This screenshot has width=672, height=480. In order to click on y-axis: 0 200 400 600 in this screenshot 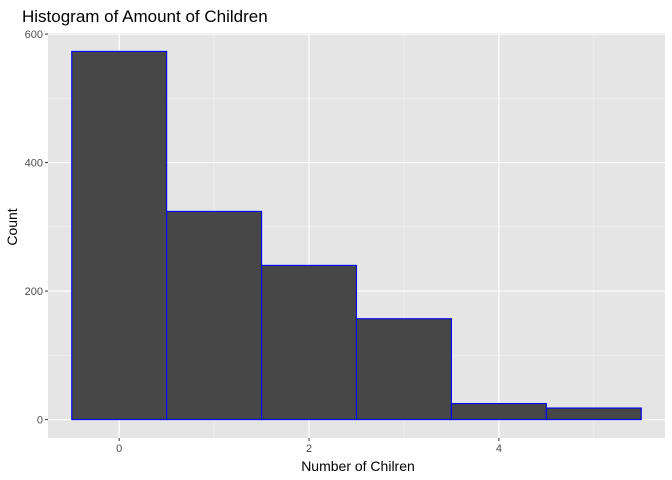, I will do `click(36, 228)`.